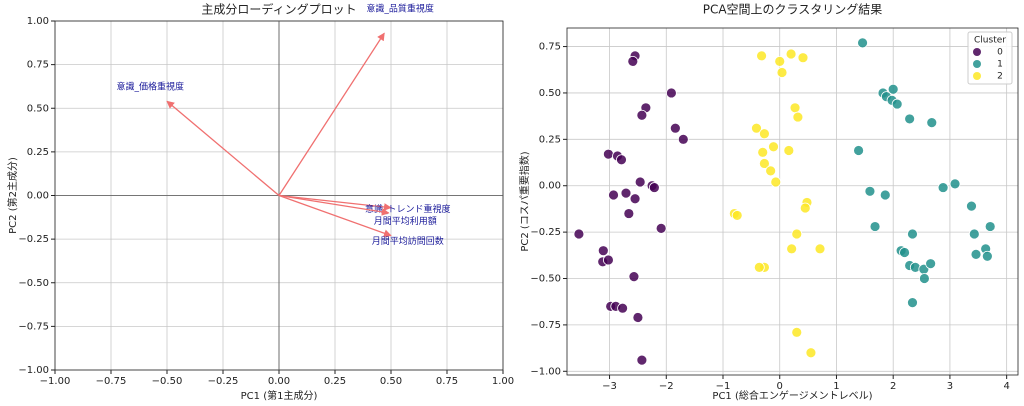 Image resolution: width=1024 pixels, height=406 pixels. What do you see at coordinates (55, 381) in the screenshot?
I see `x-tick-label: −1.00` at bounding box center [55, 381].